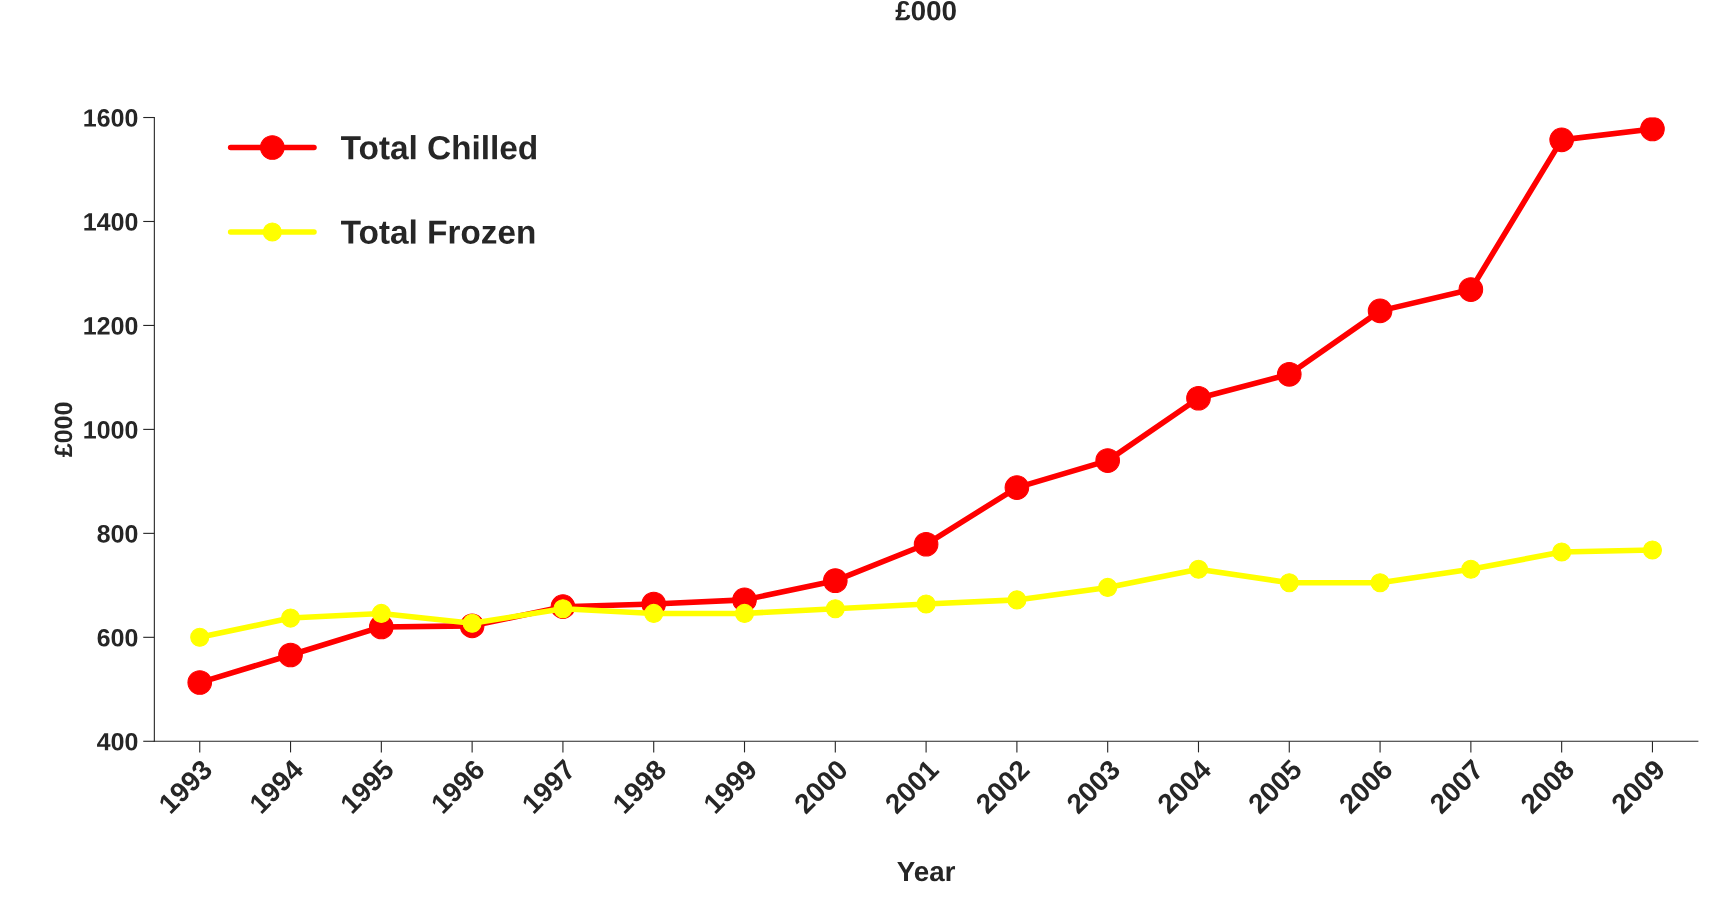 The height and width of the screenshot is (904, 1715). Describe the element at coordinates (117, 741) in the screenshot. I see `y-tick-label: 400` at that location.